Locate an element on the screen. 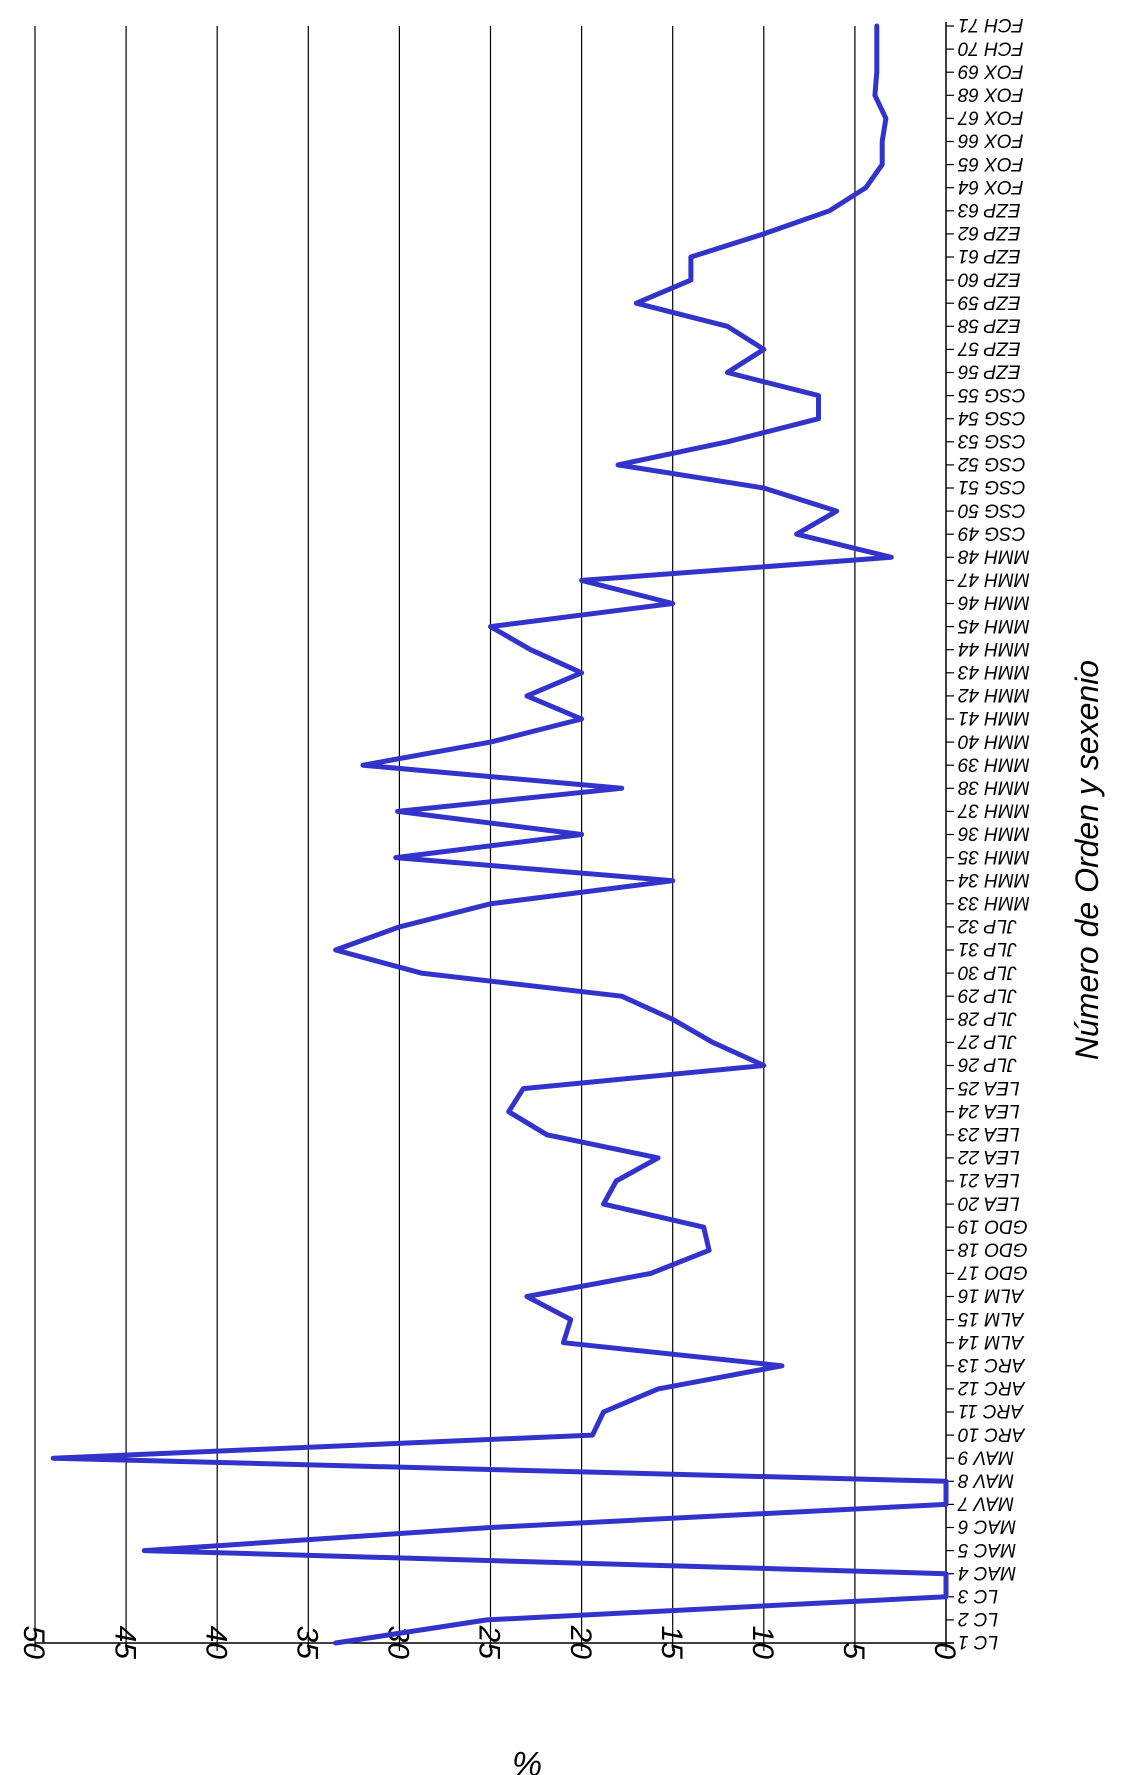 The width and height of the screenshot is (1126, 1775). category-label: MAC 6 is located at coordinates (987, 1526).